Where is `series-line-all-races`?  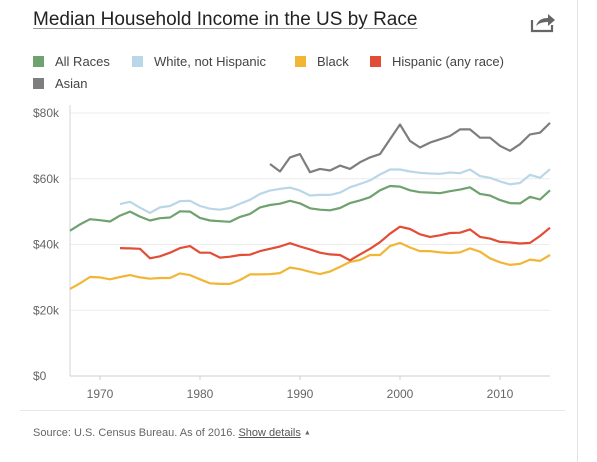
series-line-all-races is located at coordinates (310, 208).